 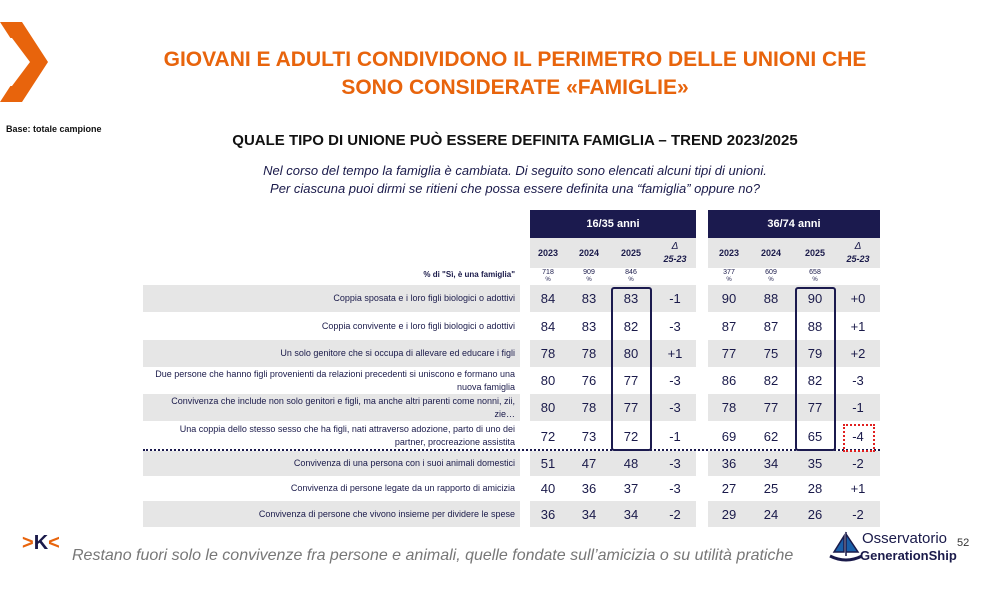 What do you see at coordinates (548, 253) in the screenshot?
I see `column-header: 2023` at bounding box center [548, 253].